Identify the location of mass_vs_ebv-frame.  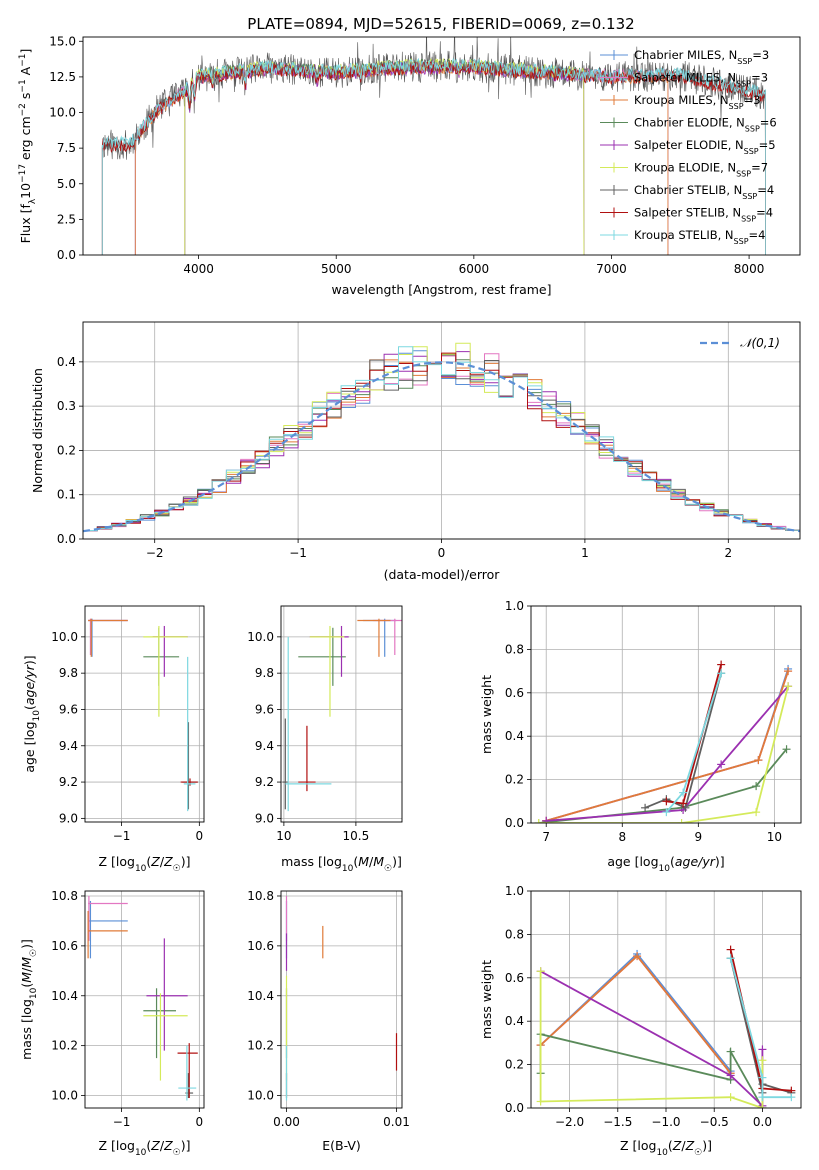
(341, 999).